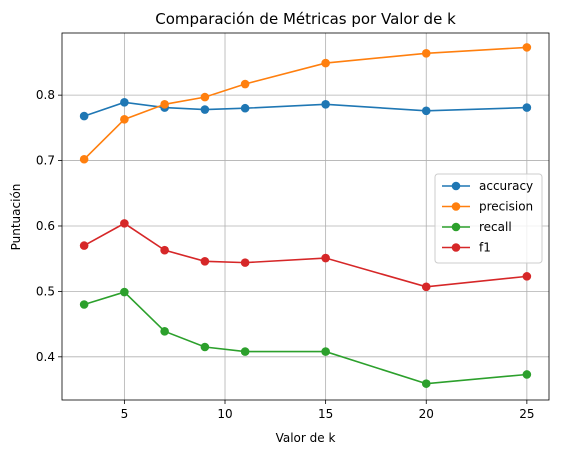 The height and width of the screenshot is (455, 567). I want to click on y-tick-label: 0.6, so click(45, 226).